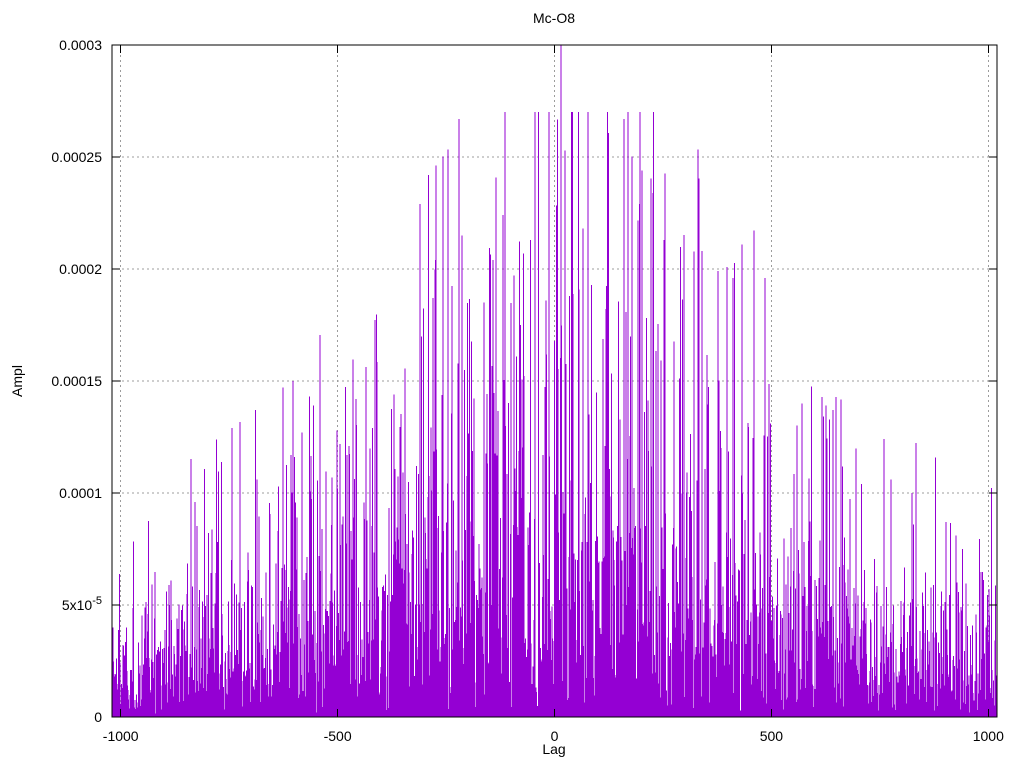 The height and width of the screenshot is (768, 1024). I want to click on y-tick-label: 0.00015, so click(76, 381).